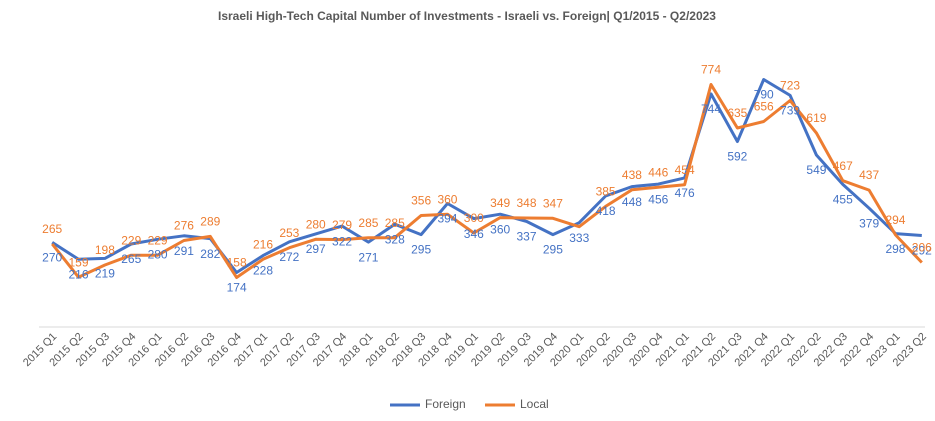  What do you see at coordinates (579, 238) in the screenshot?
I see `data-label: 333` at bounding box center [579, 238].